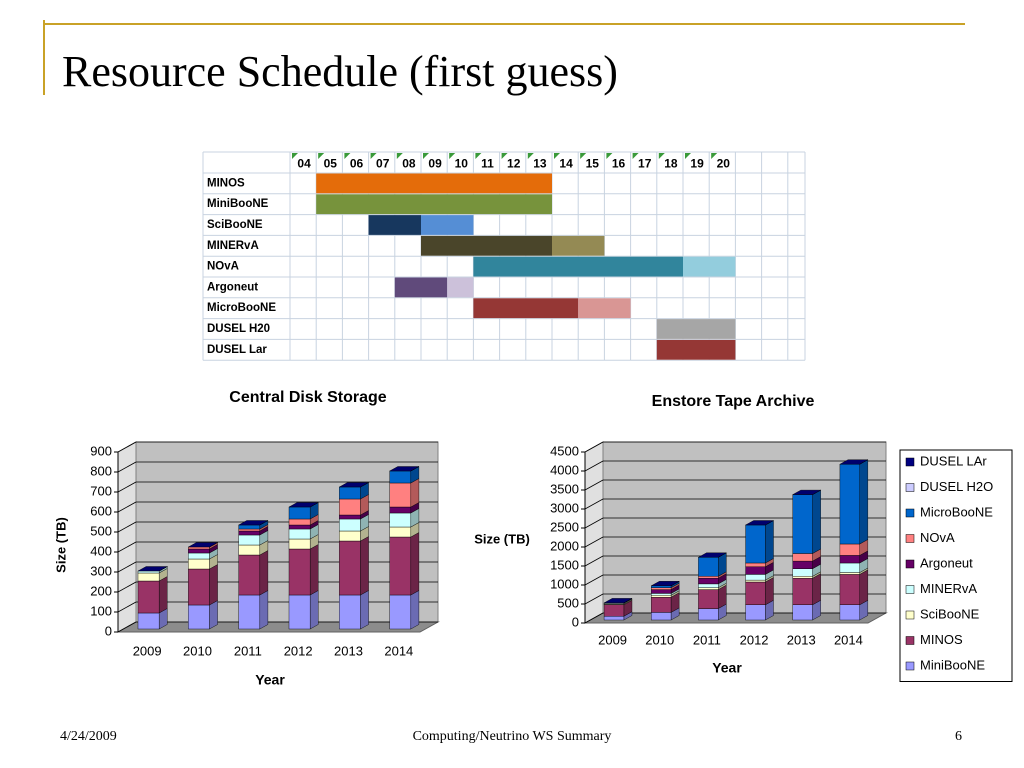  Describe the element at coordinates (564, 507) in the screenshot. I see `y-tick-label: 3000` at that location.